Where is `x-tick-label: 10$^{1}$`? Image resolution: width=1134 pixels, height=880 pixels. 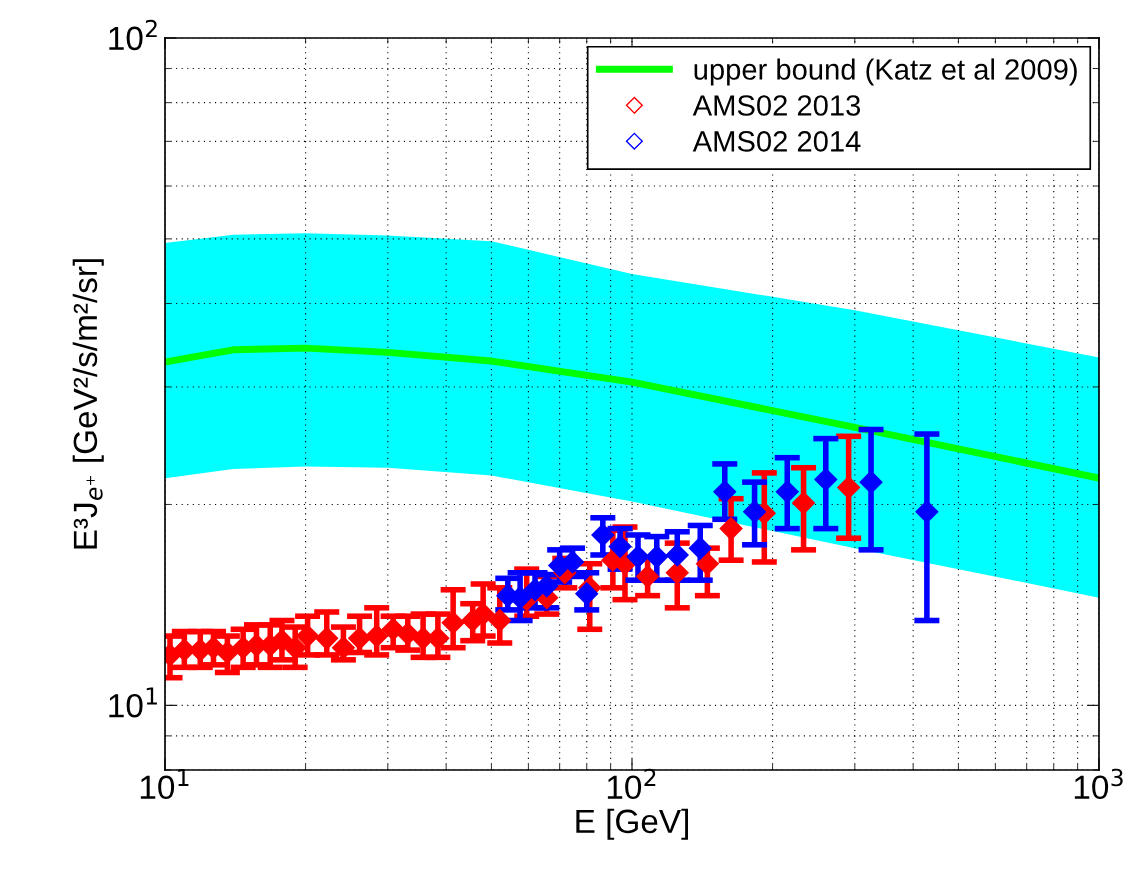 x-tick-label: 10$^{1}$ is located at coordinates (164, 784).